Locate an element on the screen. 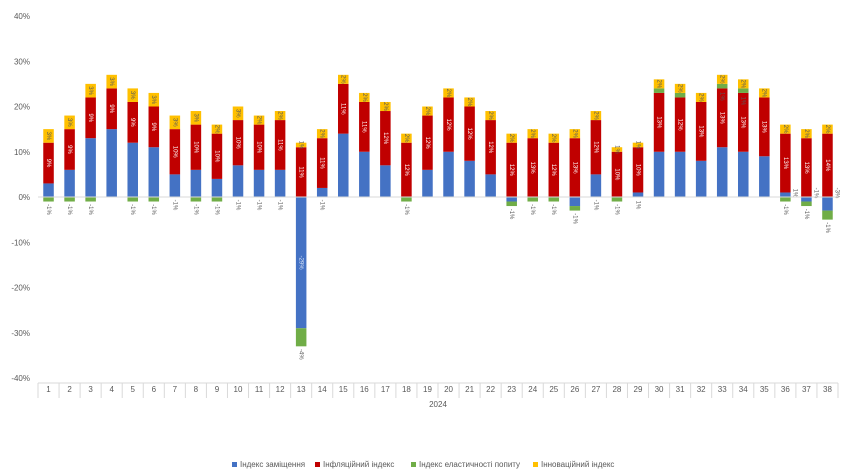 The image size is (850, 476). y-tick-label: -10% is located at coordinates (20, 242).